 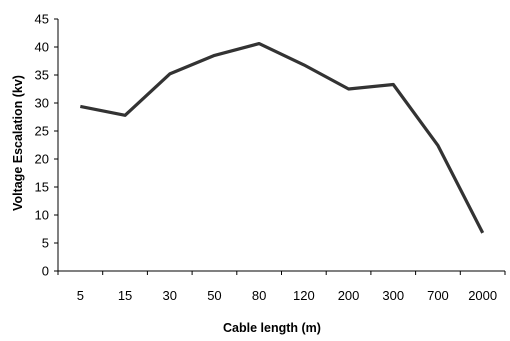 I want to click on x-axis-title: Cable length (m), so click(x=272, y=328).